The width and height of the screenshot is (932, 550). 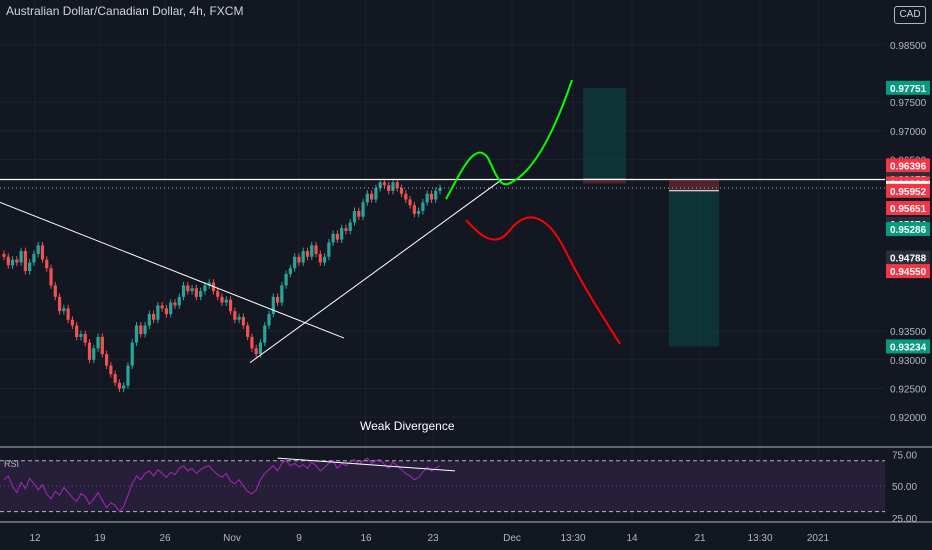 I want to click on price-label-text: 0.96396, so click(x=908, y=166).